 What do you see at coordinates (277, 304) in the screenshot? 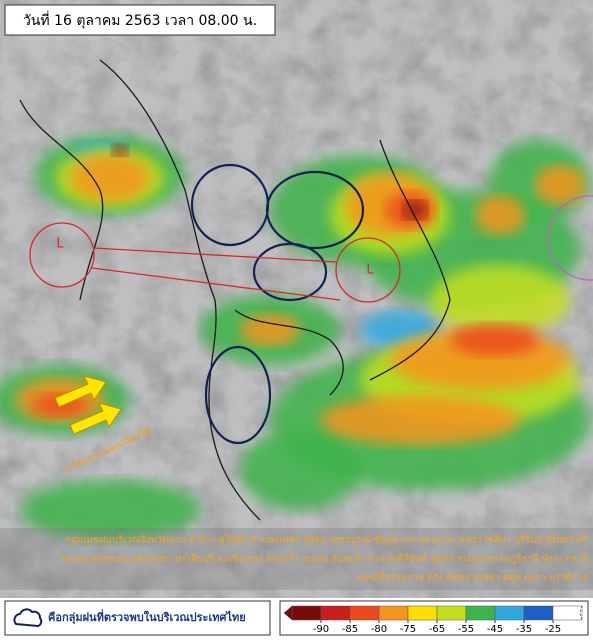
I see `rain-outlines` at bounding box center [277, 304].